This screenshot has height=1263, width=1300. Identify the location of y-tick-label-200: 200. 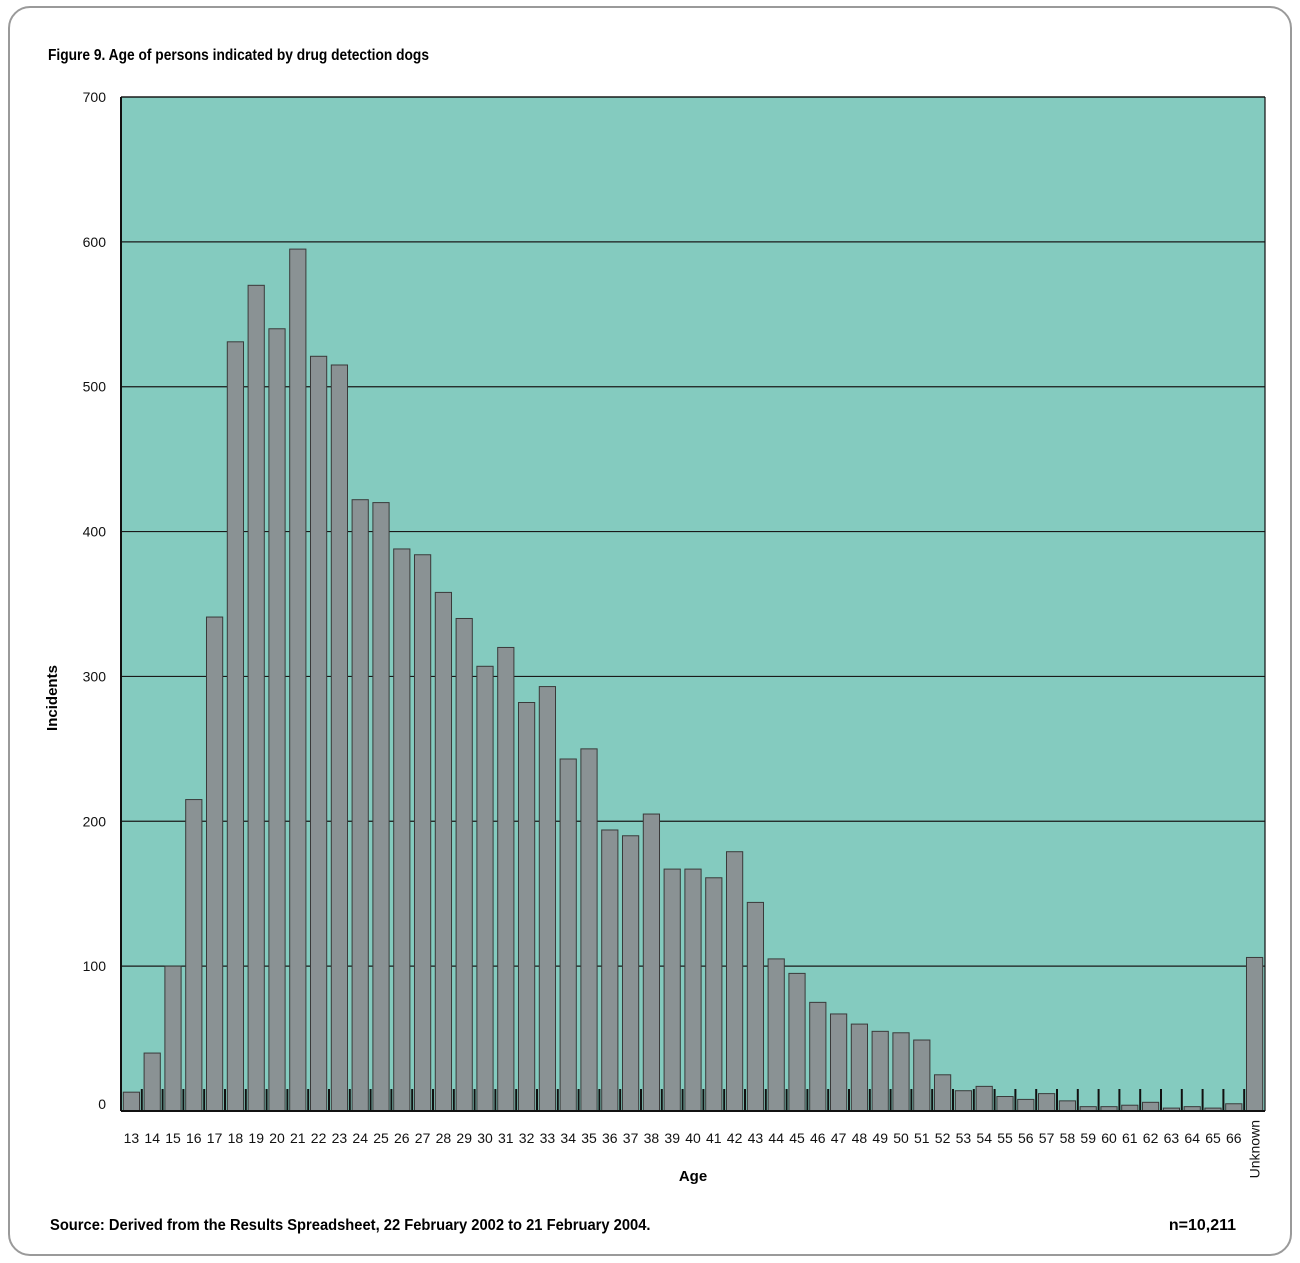
(95, 821).